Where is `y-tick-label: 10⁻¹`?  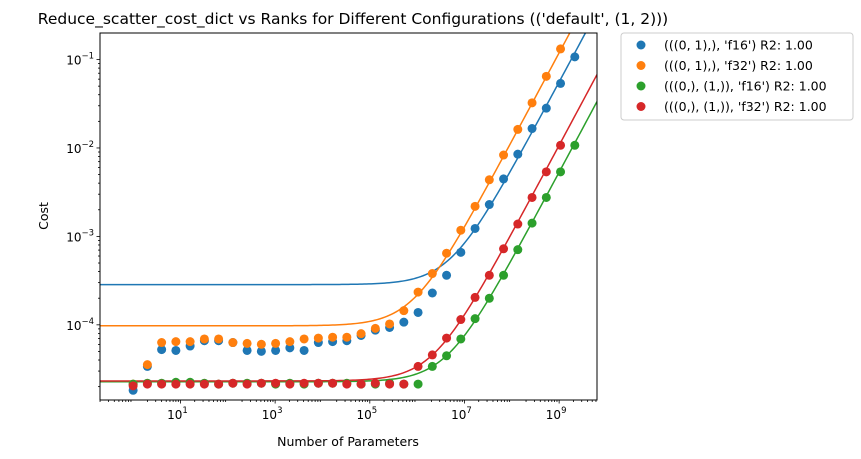
y-tick-label: 10⁻¹ is located at coordinates (80, 60).